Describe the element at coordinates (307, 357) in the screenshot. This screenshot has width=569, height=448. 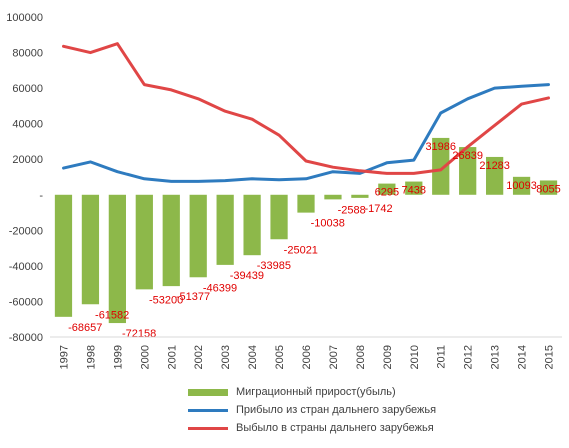
I see `x-tick-label: 2006` at that location.